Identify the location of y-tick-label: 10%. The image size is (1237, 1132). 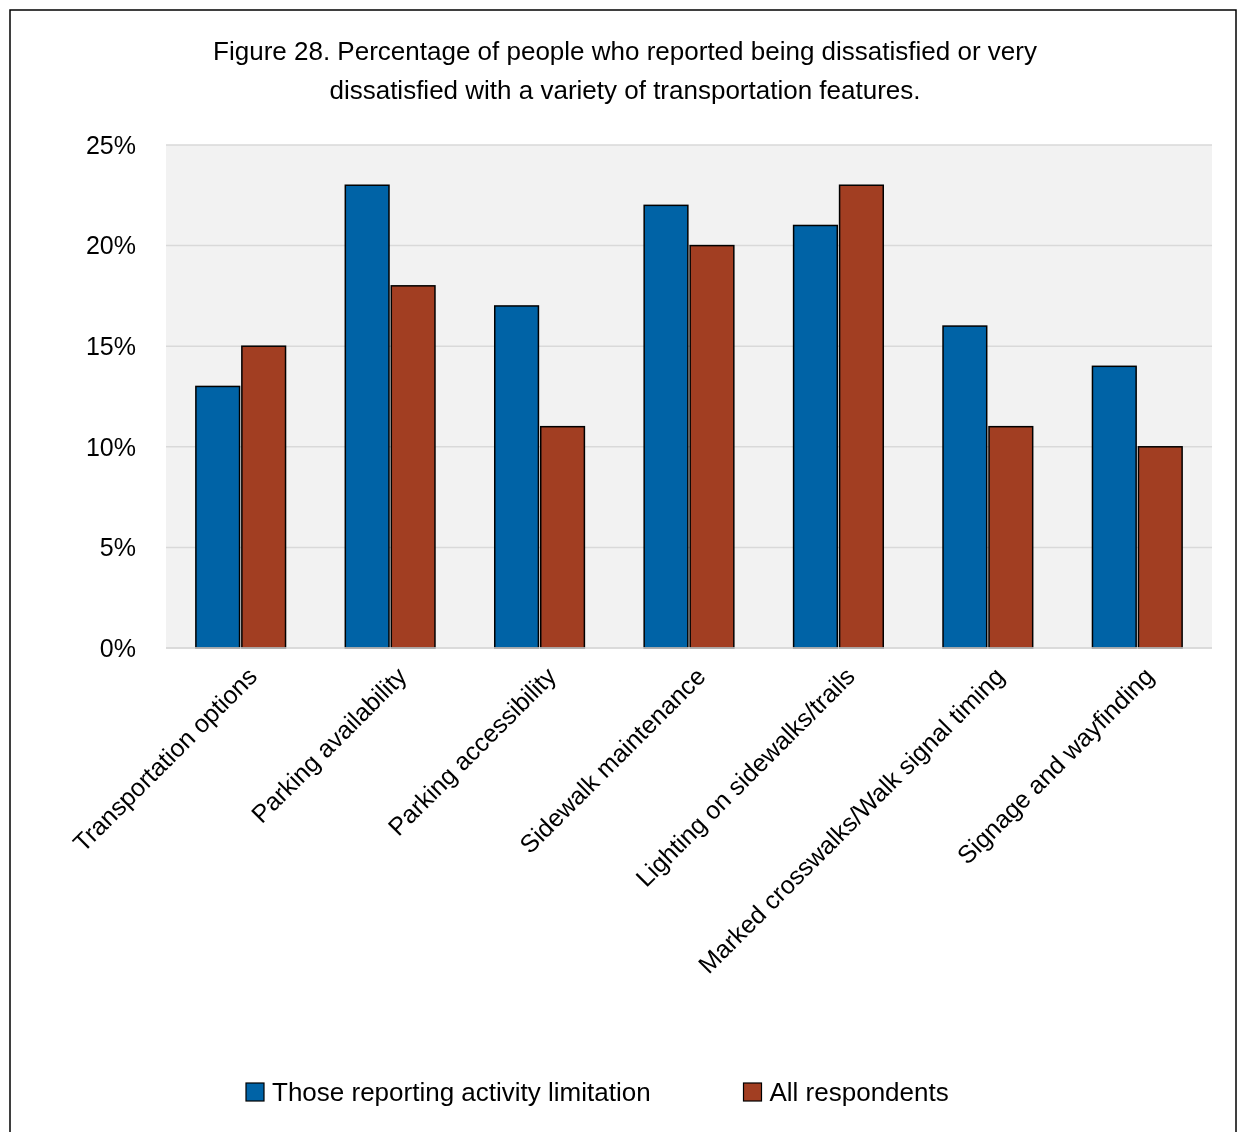
(110, 446).